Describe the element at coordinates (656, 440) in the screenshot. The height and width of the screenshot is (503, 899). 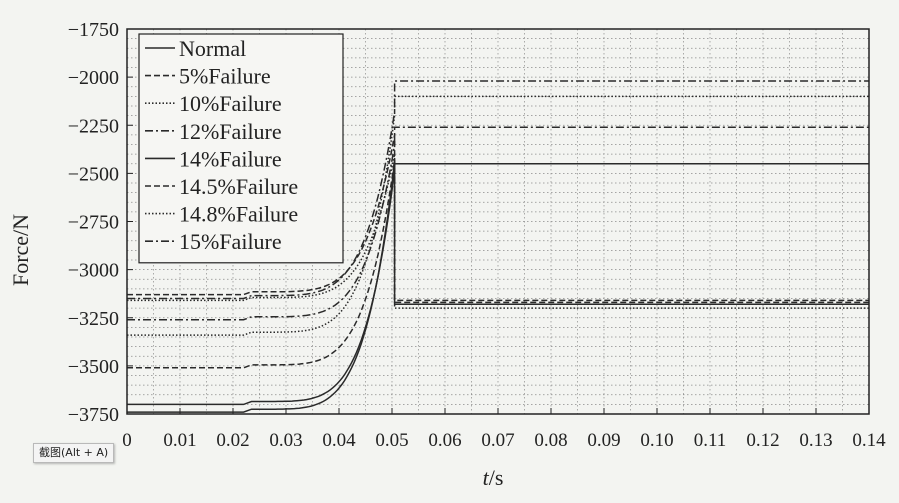
I see `x-tick-label: 0.10` at that location.